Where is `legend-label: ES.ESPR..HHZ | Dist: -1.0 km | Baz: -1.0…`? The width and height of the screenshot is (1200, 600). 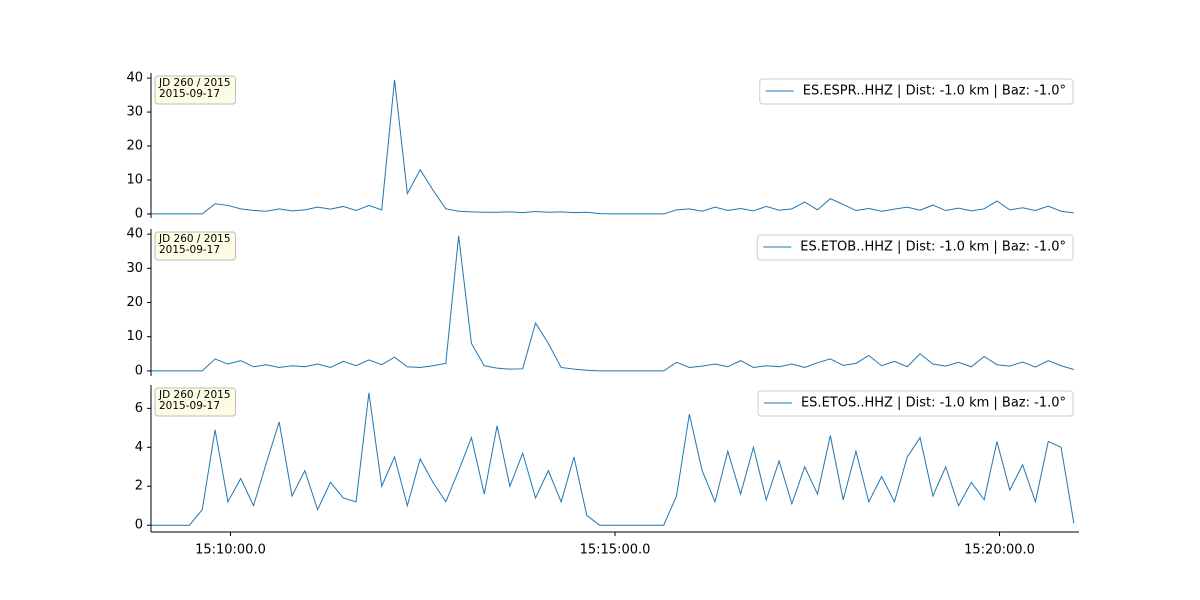 legend-label: ES.ESPR..HHZ | Dist: -1.0 km | Baz: -1.0… is located at coordinates (934, 91).